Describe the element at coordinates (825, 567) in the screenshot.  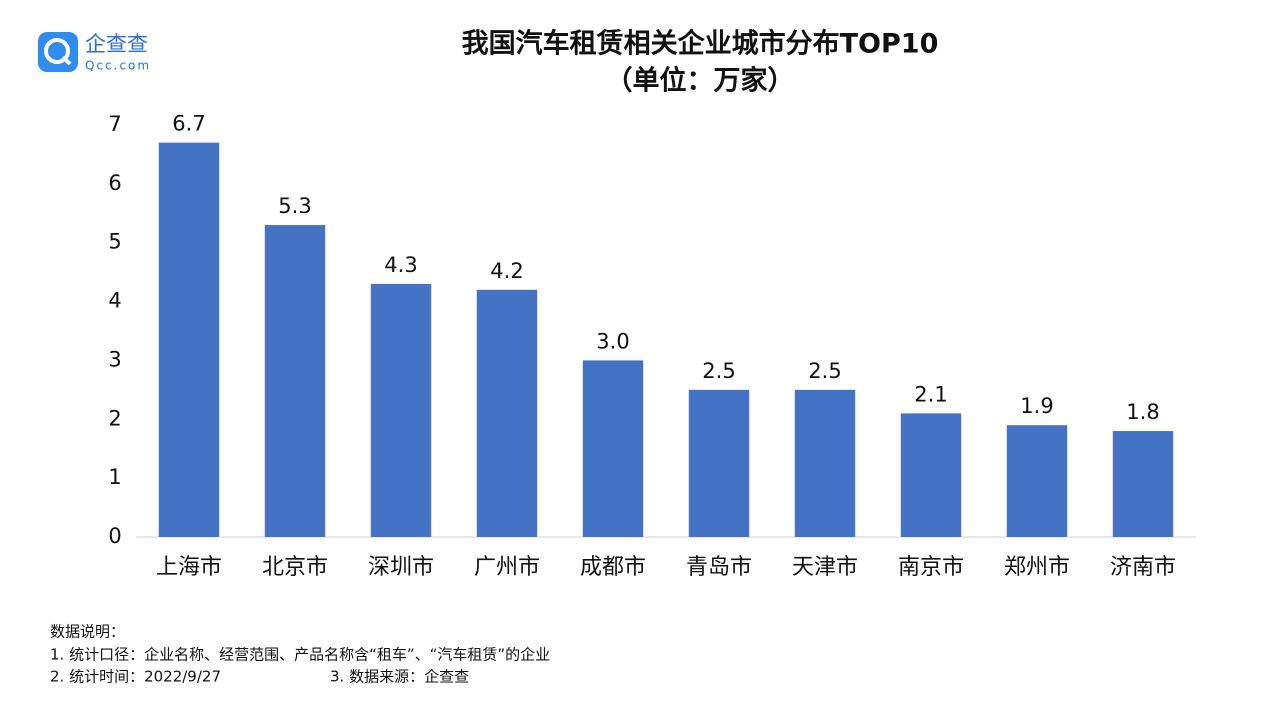
I see `x-tick-label: 天津市` at that location.